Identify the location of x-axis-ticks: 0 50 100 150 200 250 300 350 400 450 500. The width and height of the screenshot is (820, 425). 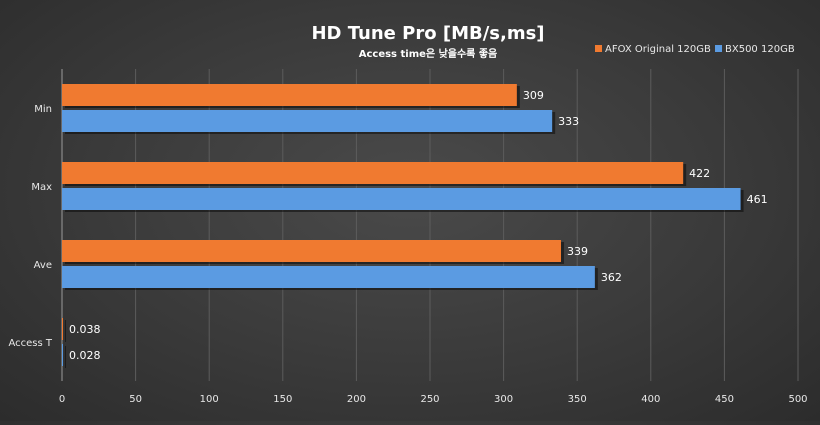
(433, 399).